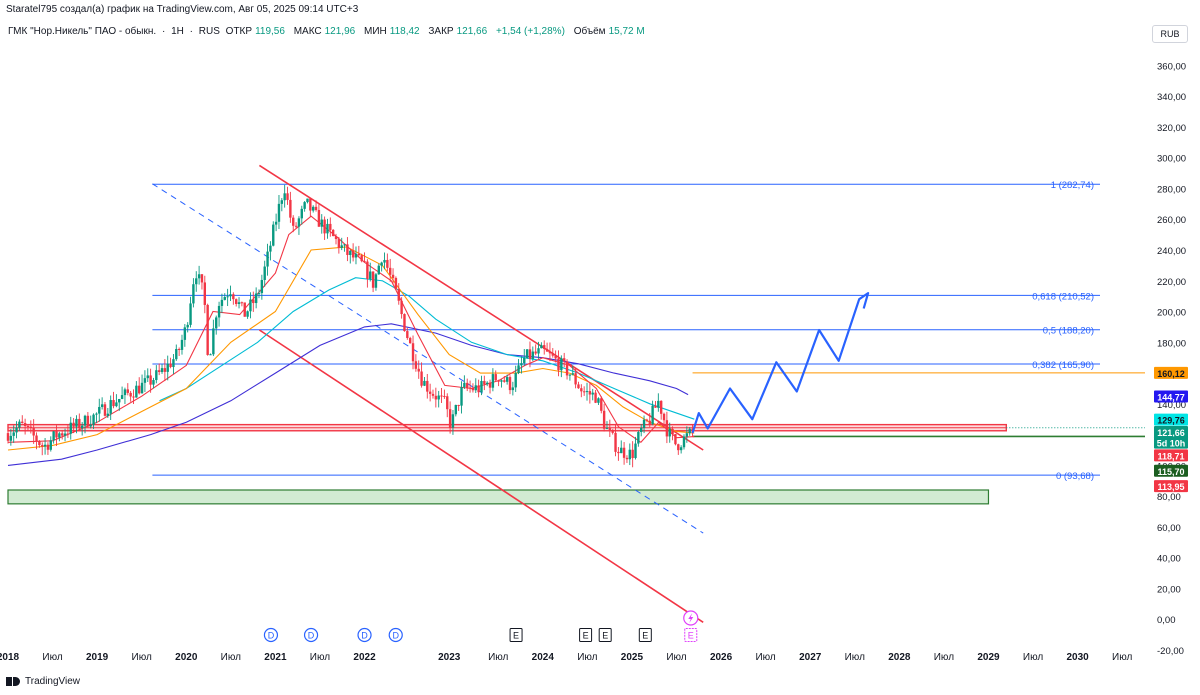 The width and height of the screenshot is (1200, 695). I want to click on interval-label: 1Н, so click(177, 31).